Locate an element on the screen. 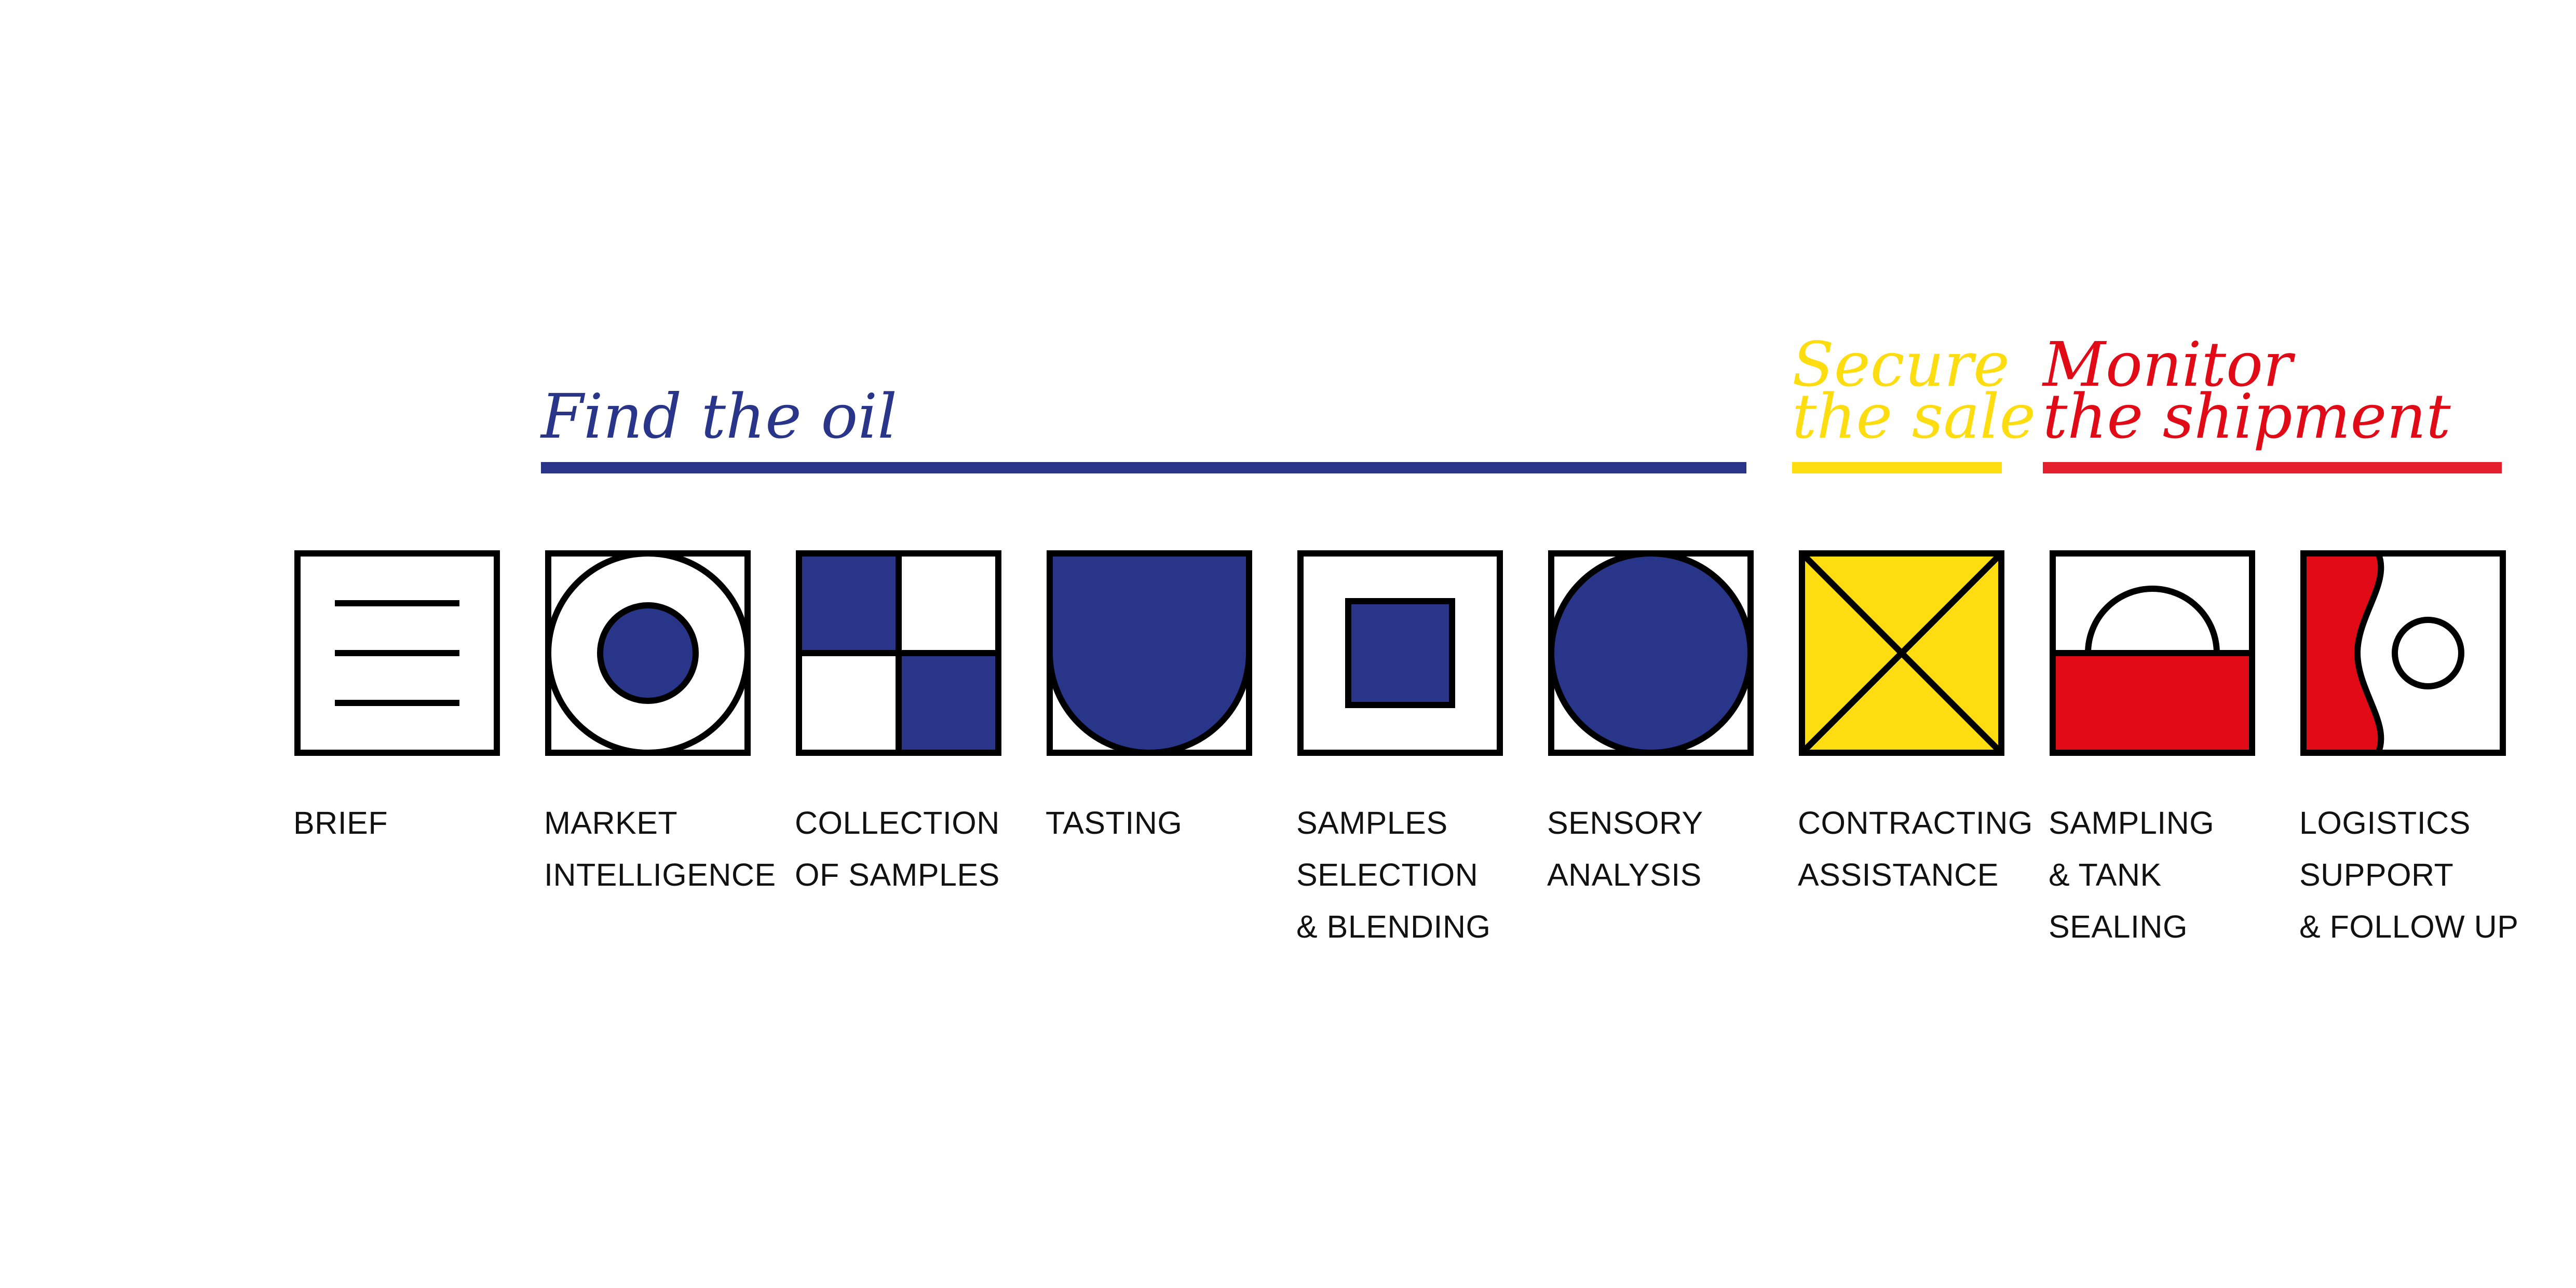 This screenshot has height=1288, width=2576. phase-title-line: Secure is located at coordinates (1901, 364).